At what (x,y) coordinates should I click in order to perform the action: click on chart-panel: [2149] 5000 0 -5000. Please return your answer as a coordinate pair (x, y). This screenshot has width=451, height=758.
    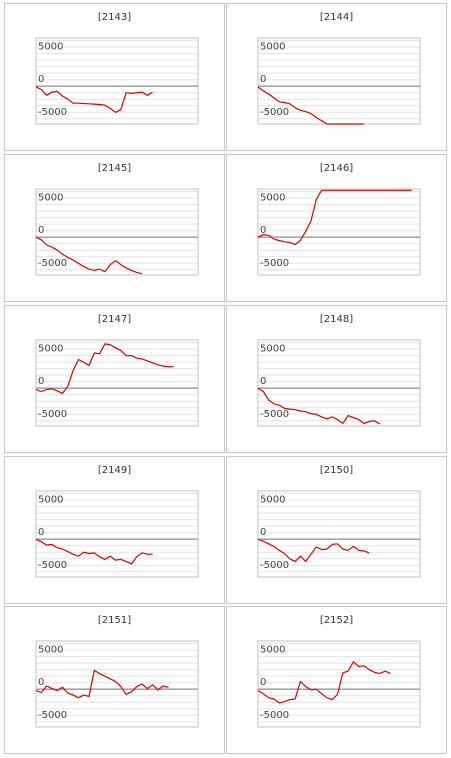
    Looking at the image, I should click on (114, 530).